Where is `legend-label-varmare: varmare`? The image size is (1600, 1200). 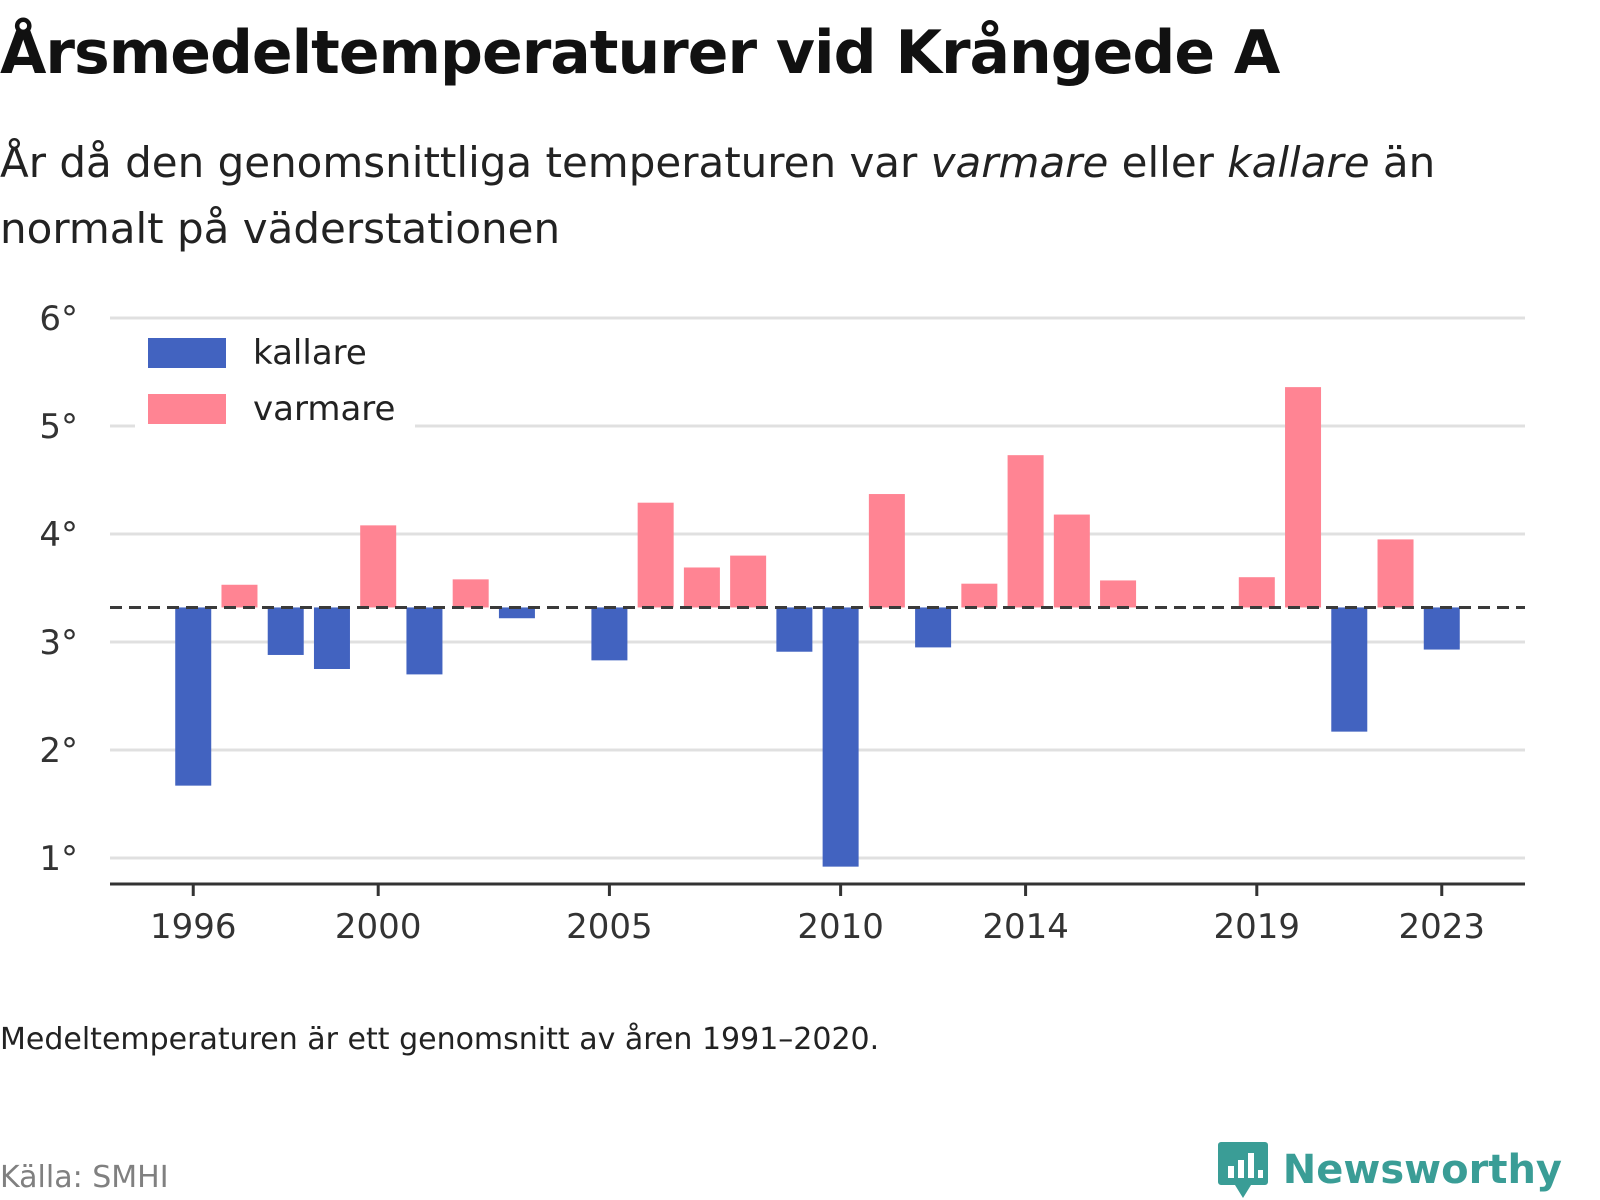 legend-label-varmare: varmare is located at coordinates (324, 409).